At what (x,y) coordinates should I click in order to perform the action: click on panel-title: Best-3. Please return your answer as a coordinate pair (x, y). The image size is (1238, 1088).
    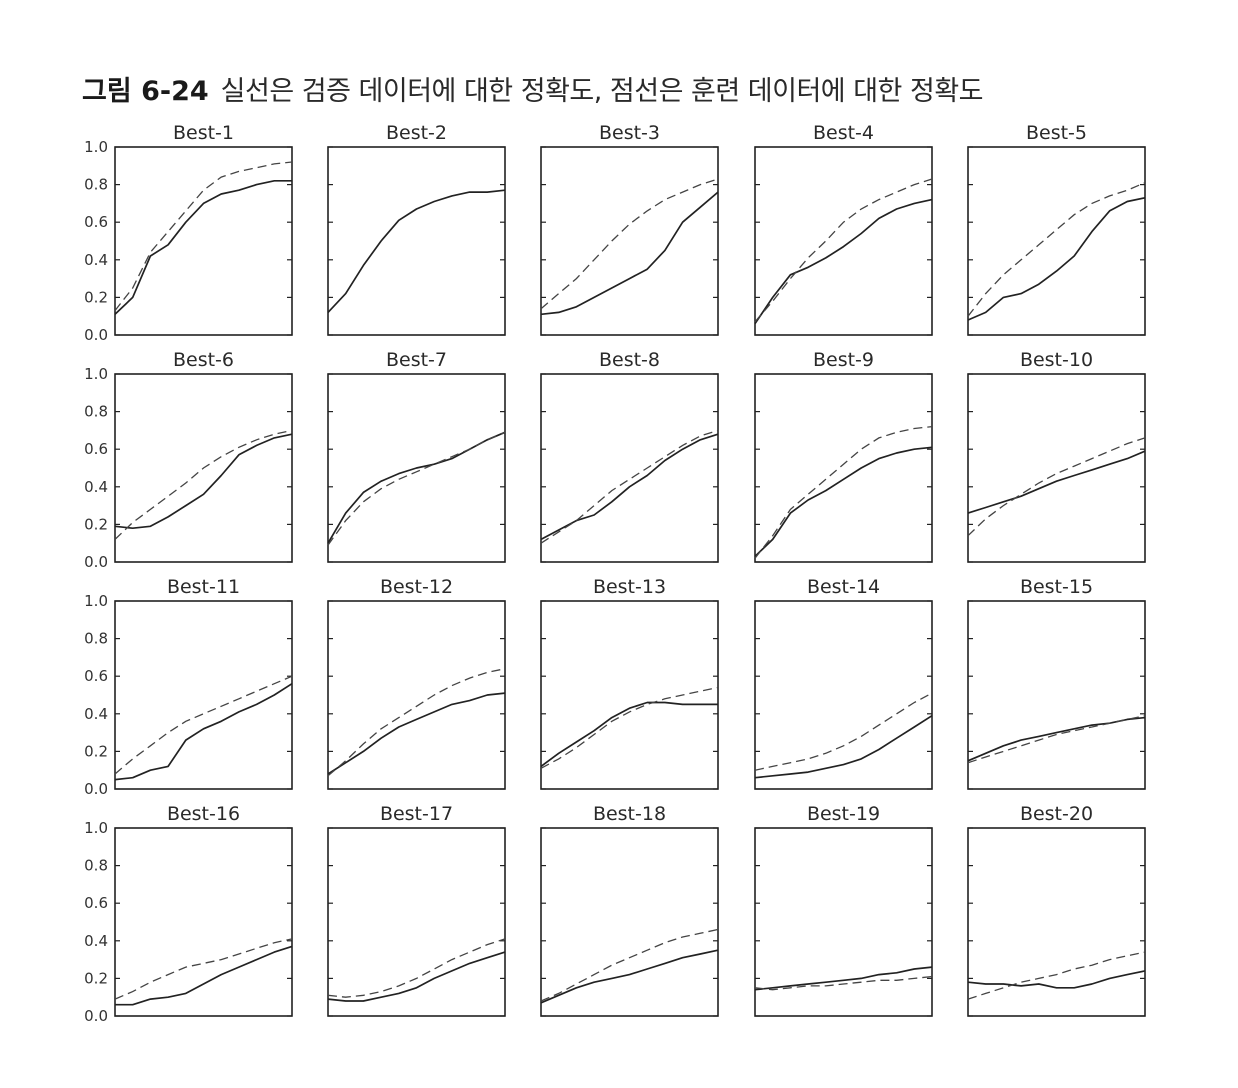
    Looking at the image, I should click on (629, 133).